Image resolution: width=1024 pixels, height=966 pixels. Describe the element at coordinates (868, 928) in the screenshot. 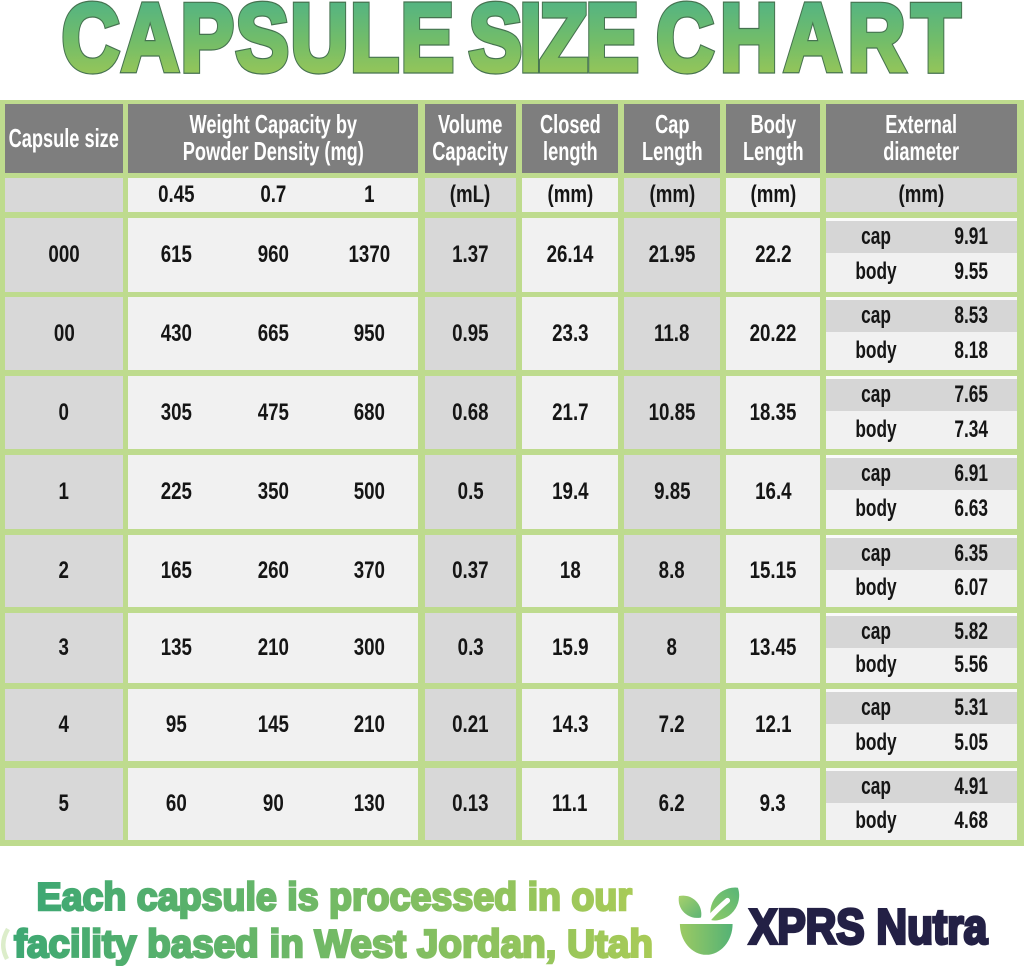

I see `svg-text: XPRS Nutra` at that location.